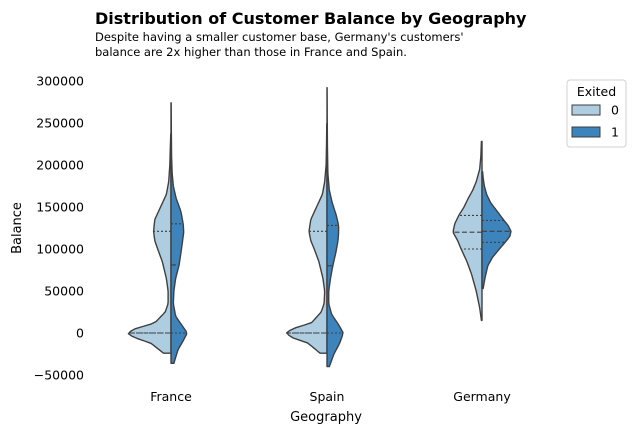 Image resolution: width=635 pixels, height=433 pixels. Describe the element at coordinates (596, 91) in the screenshot. I see `legend-title: Exited` at that location.